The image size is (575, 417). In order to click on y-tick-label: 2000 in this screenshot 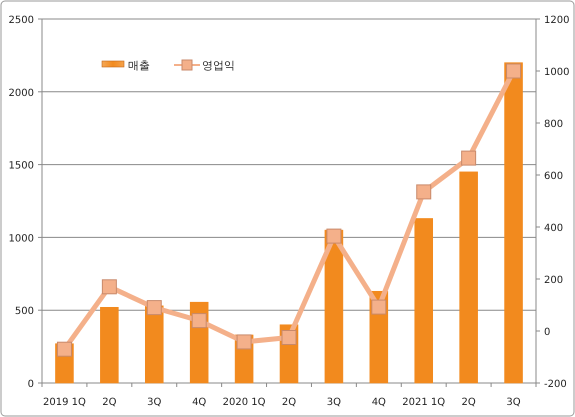, I will do `click(21, 93)`.